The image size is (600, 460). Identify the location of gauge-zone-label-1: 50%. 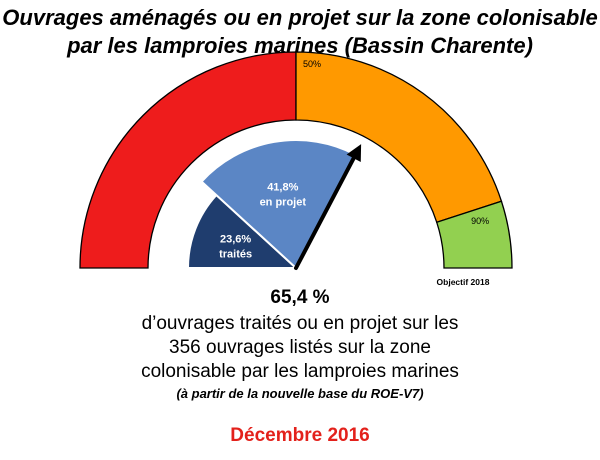
(312, 64).